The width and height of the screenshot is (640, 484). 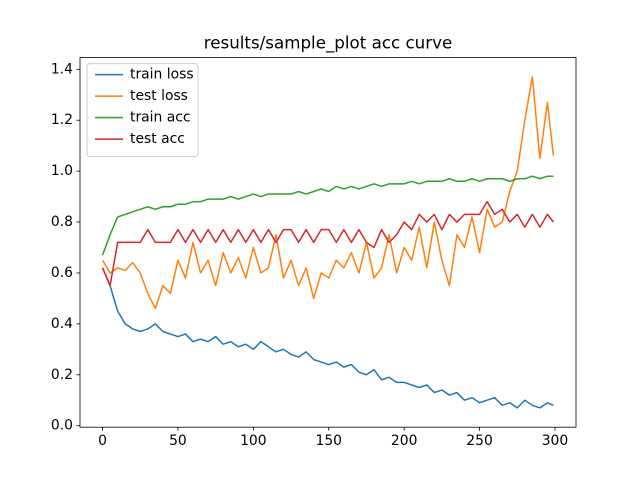 I want to click on legend-box, so click(x=142, y=110).